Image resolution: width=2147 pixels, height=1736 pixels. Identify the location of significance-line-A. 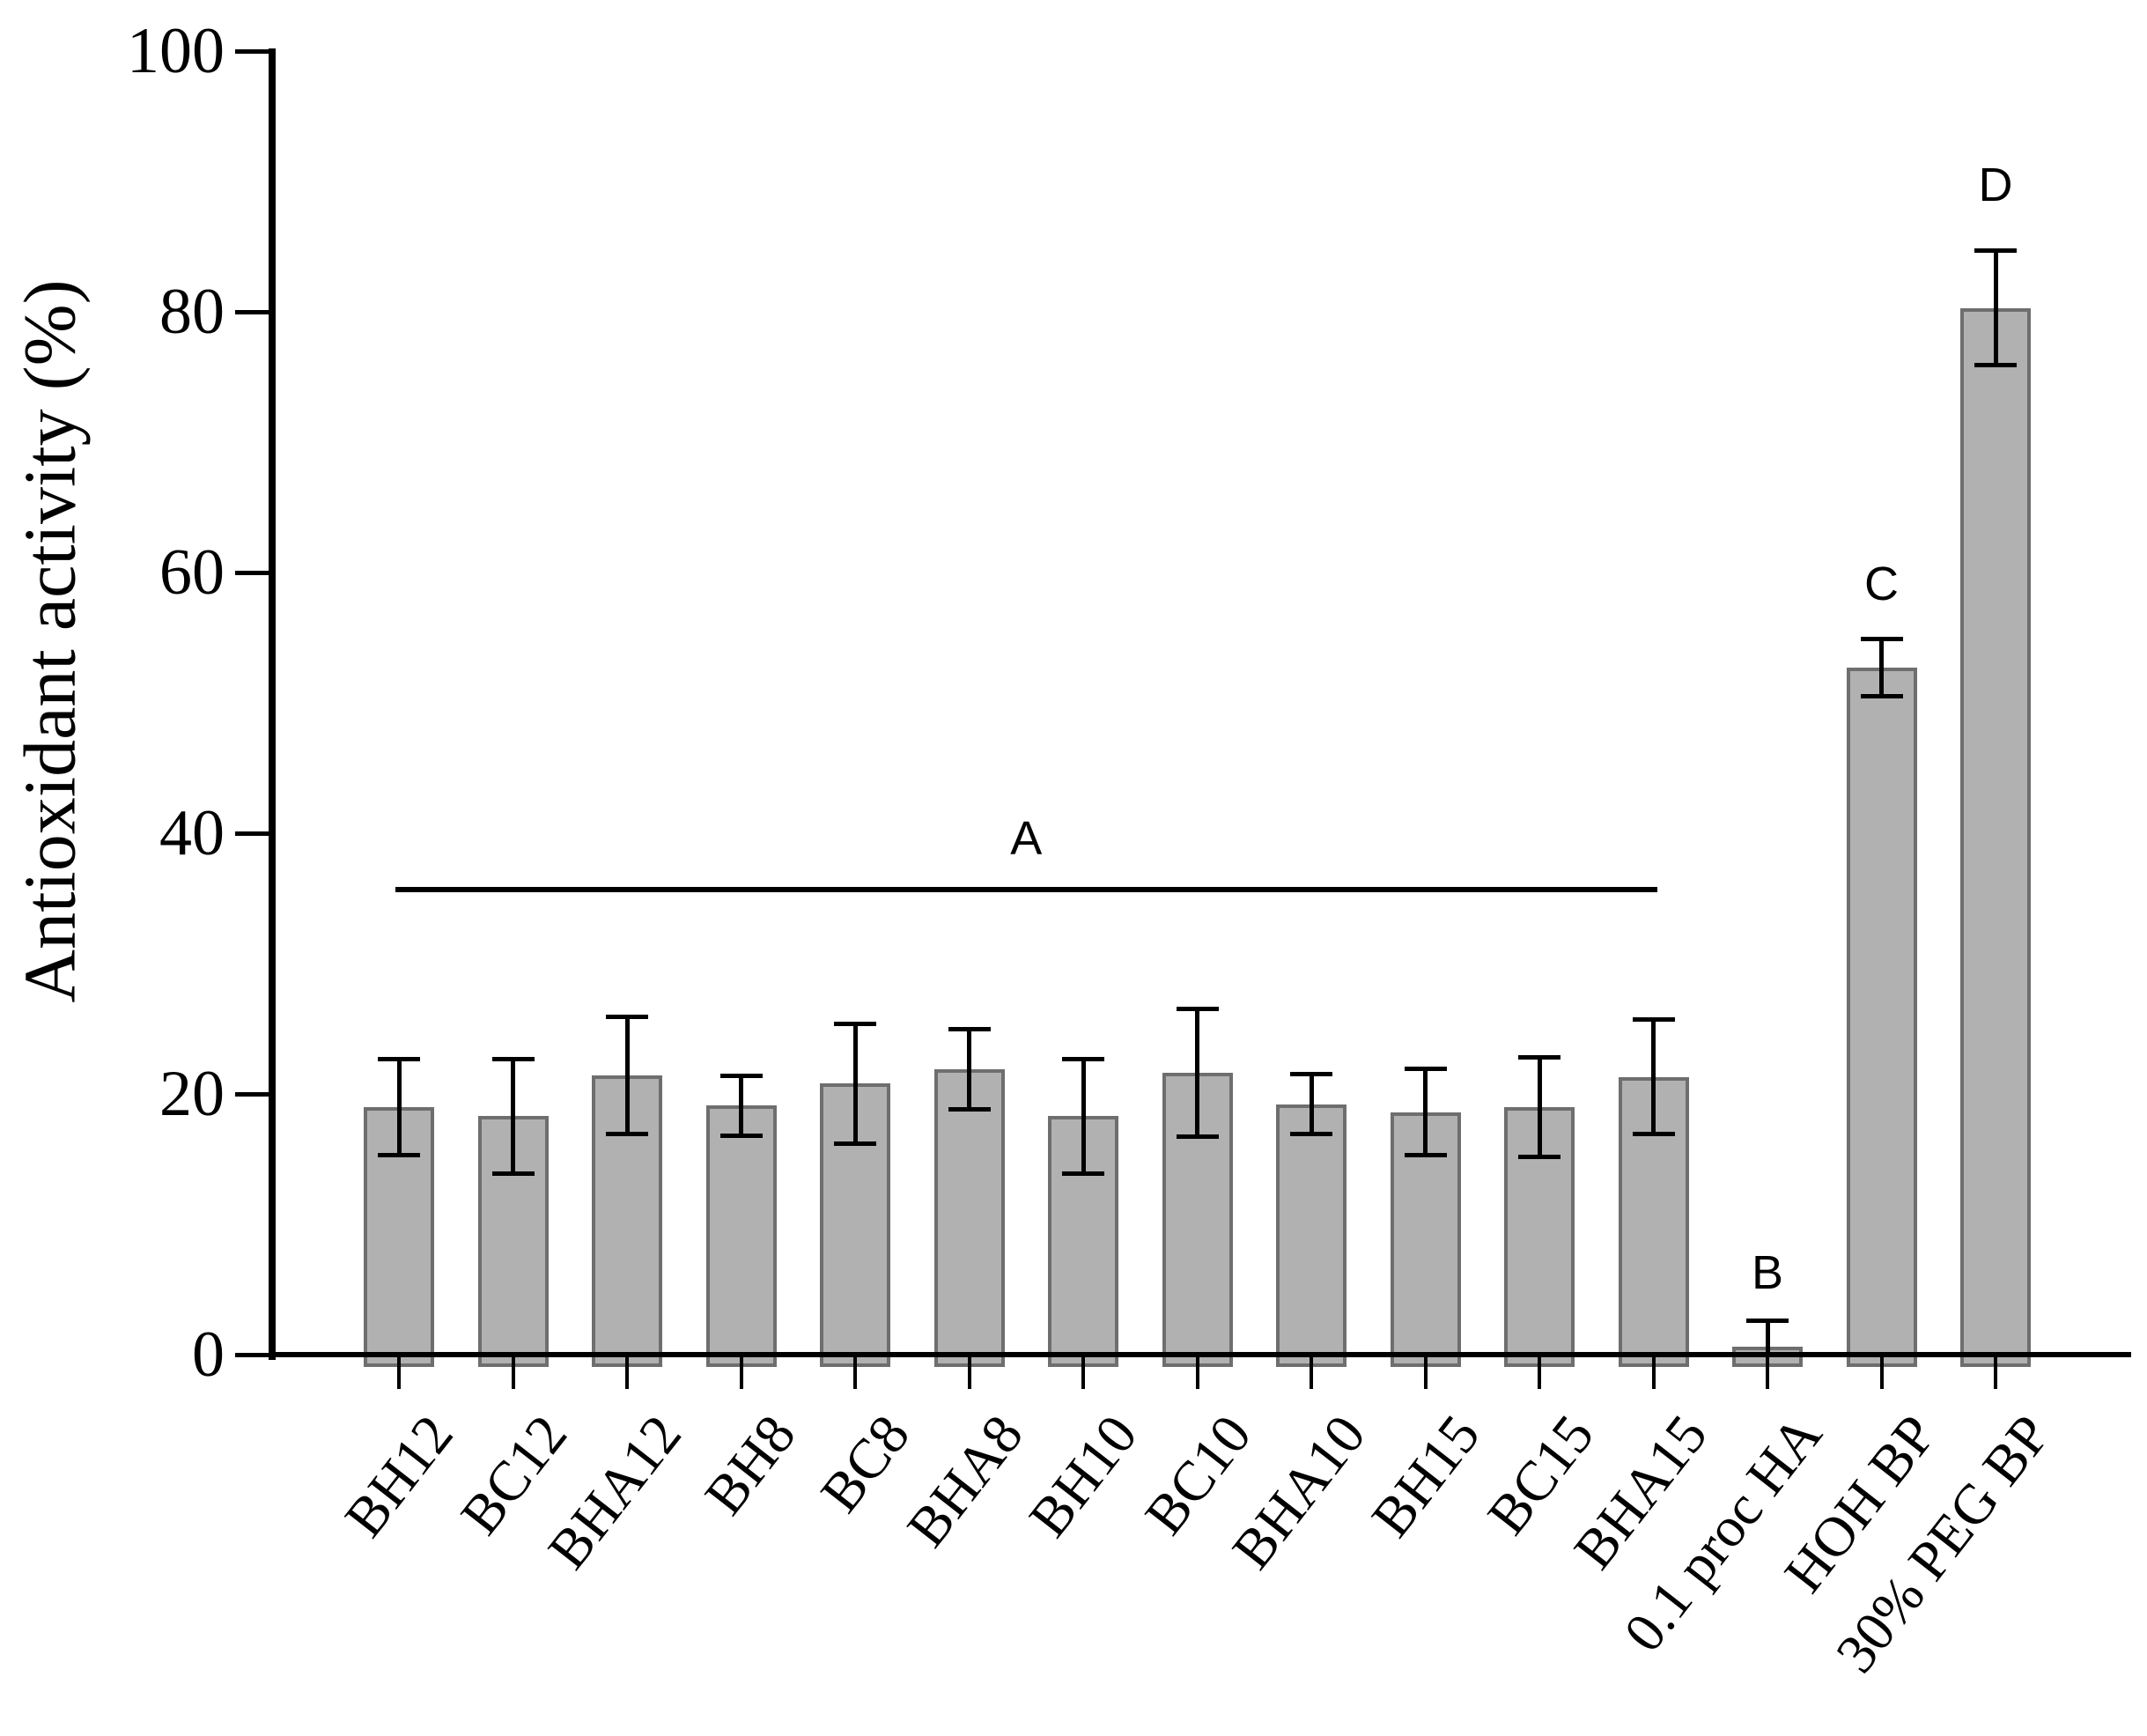
(1026, 889).